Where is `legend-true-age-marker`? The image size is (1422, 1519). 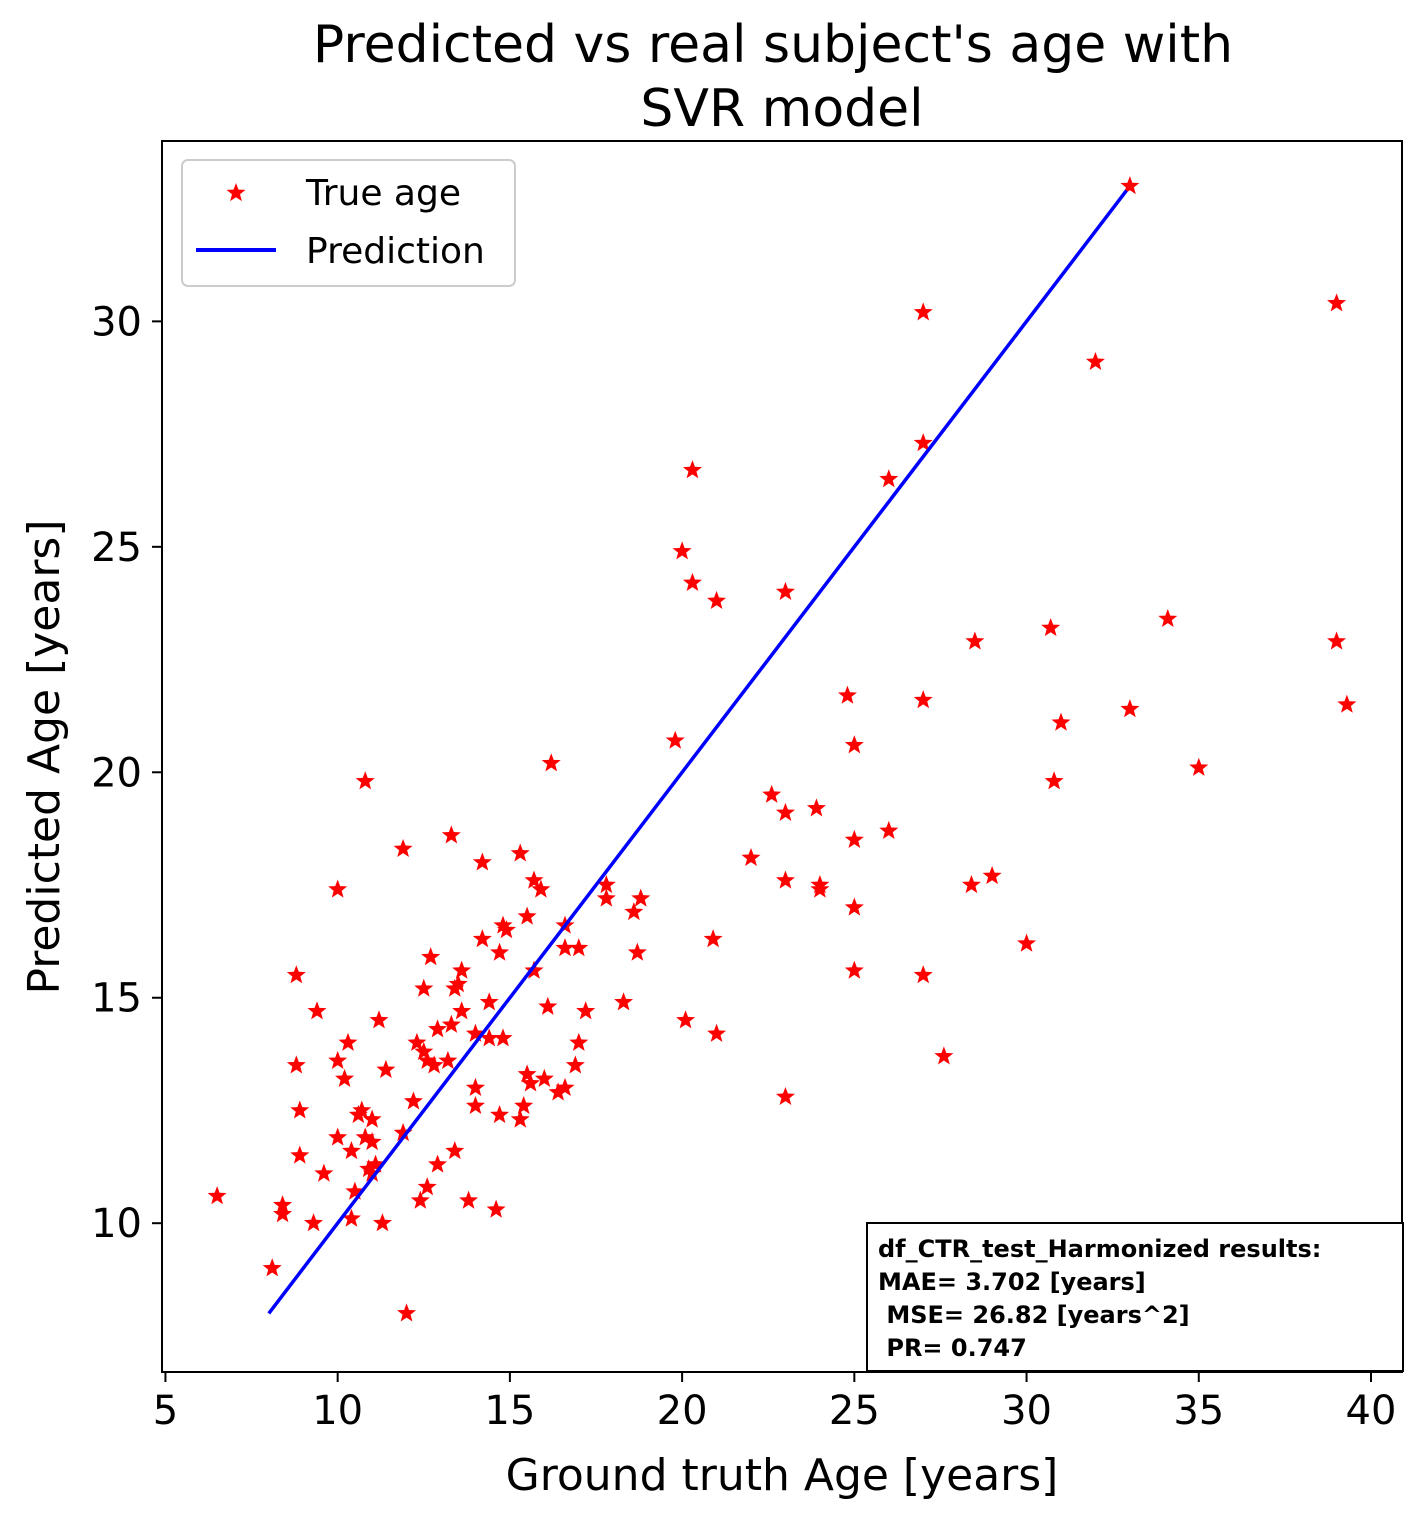 legend-true-age-marker is located at coordinates (236, 192).